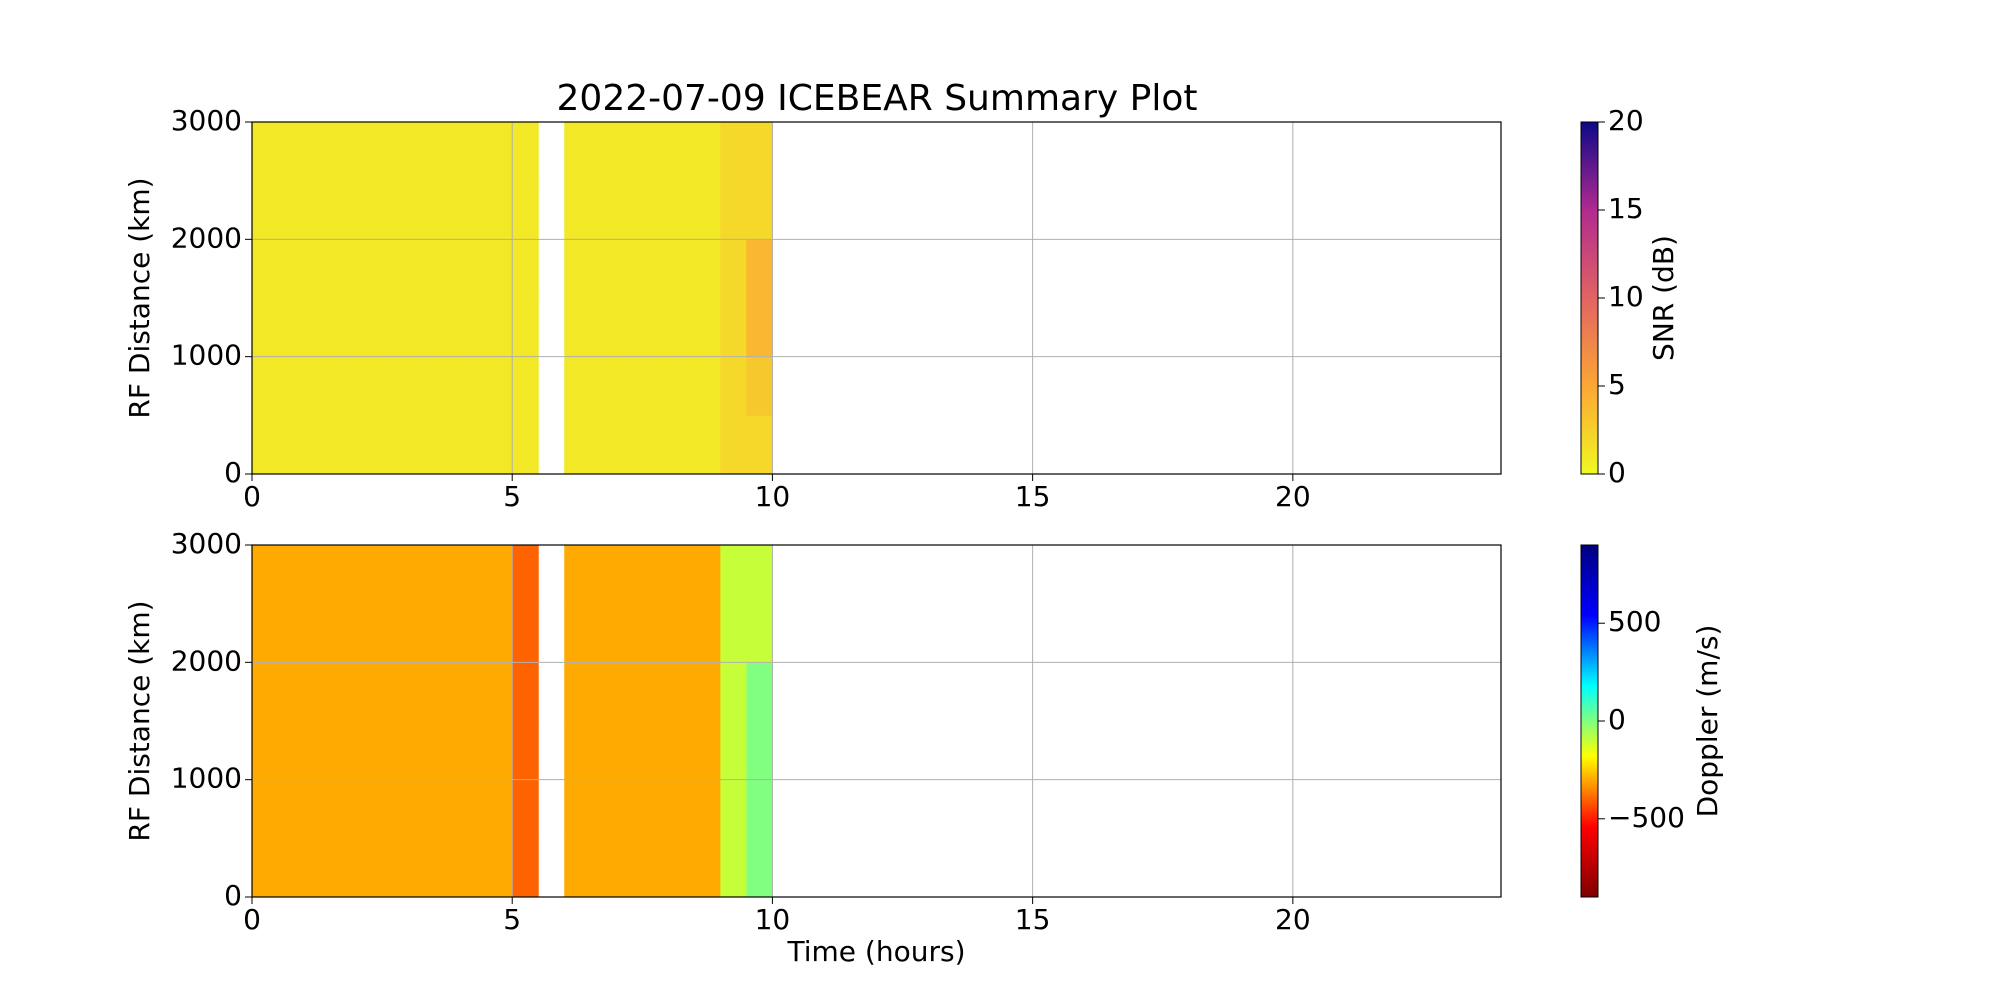 The image size is (2000, 1000). I want to click on colorbar-label: SNR (dB), so click(1663, 298).